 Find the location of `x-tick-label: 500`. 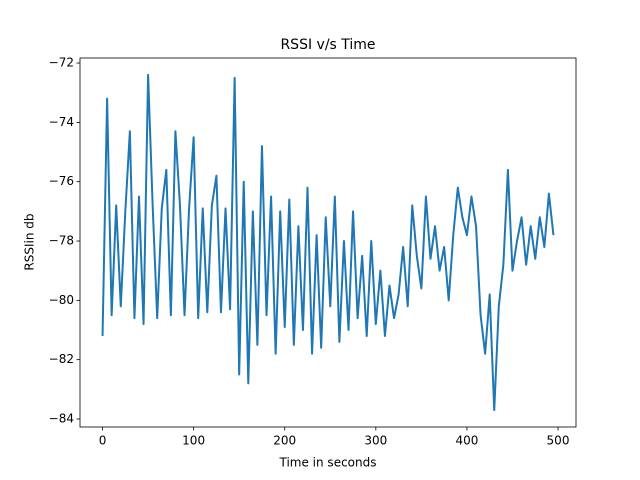

x-tick-label: 500 is located at coordinates (558, 441).